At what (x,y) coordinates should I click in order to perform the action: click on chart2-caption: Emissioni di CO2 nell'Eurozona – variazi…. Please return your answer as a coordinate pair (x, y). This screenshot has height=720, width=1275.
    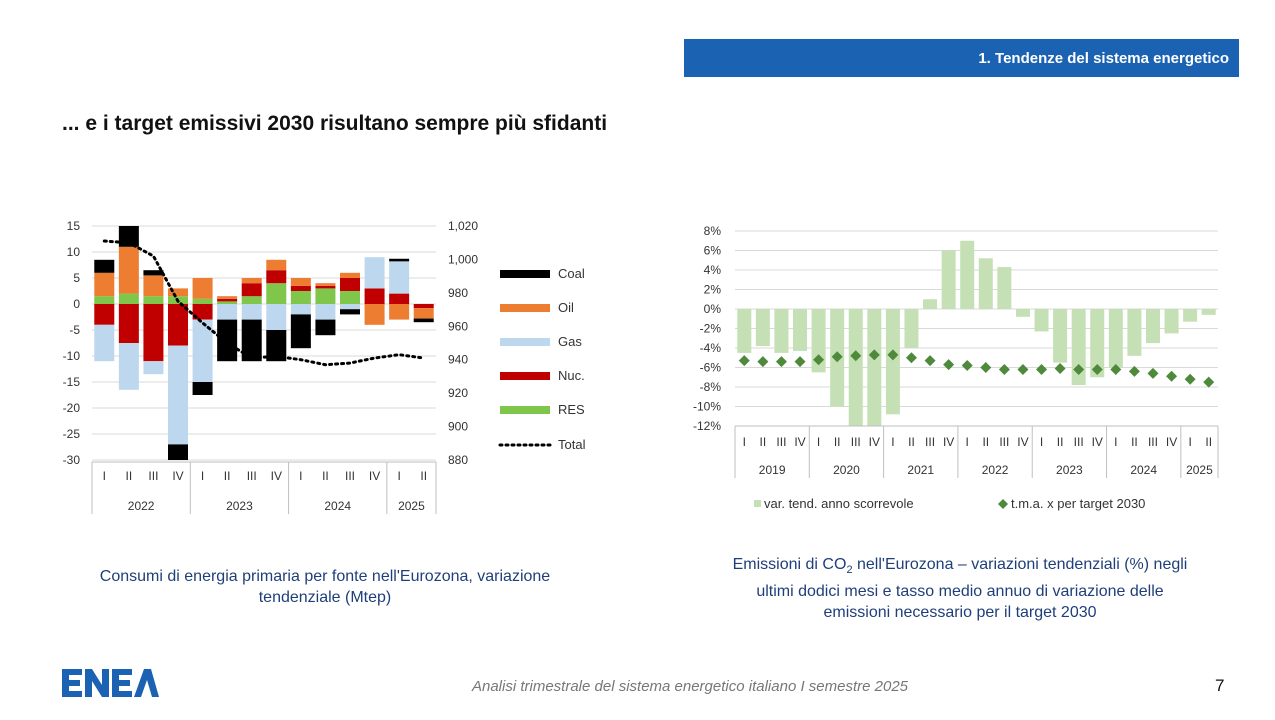
    Looking at the image, I should click on (960, 588).